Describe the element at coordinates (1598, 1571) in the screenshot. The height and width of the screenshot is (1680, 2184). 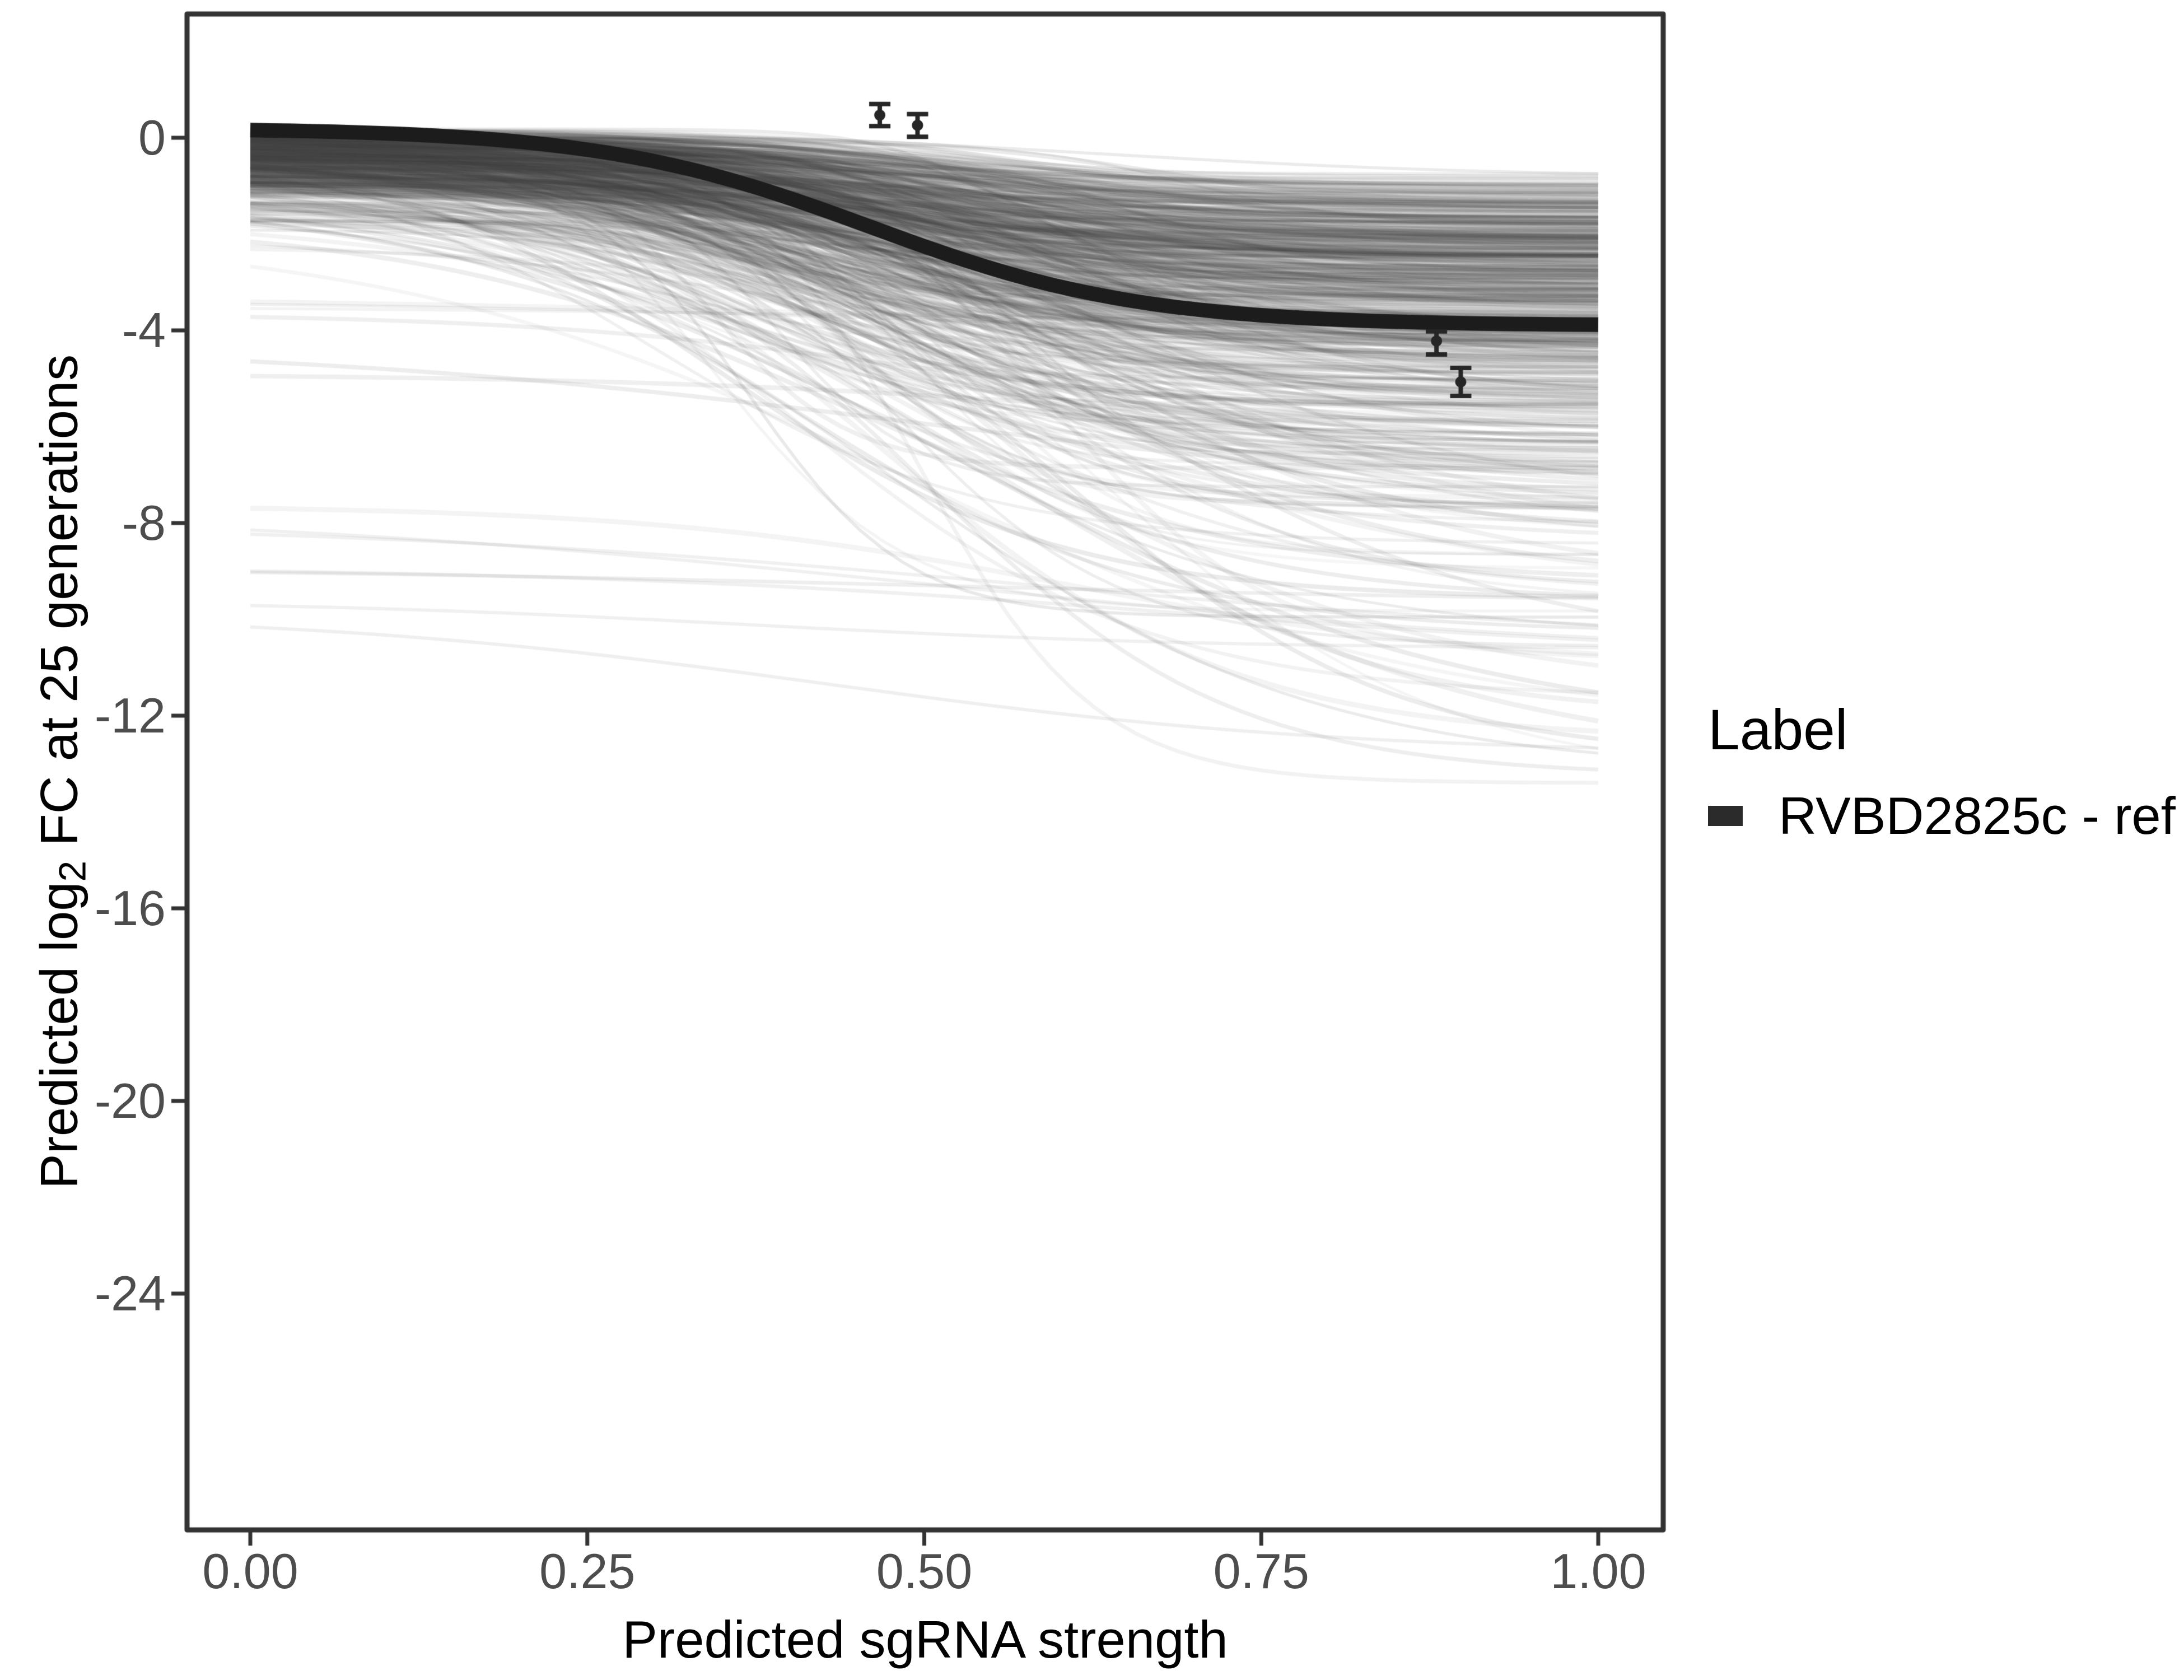
I see `x-tick-label: 1.00` at that location.